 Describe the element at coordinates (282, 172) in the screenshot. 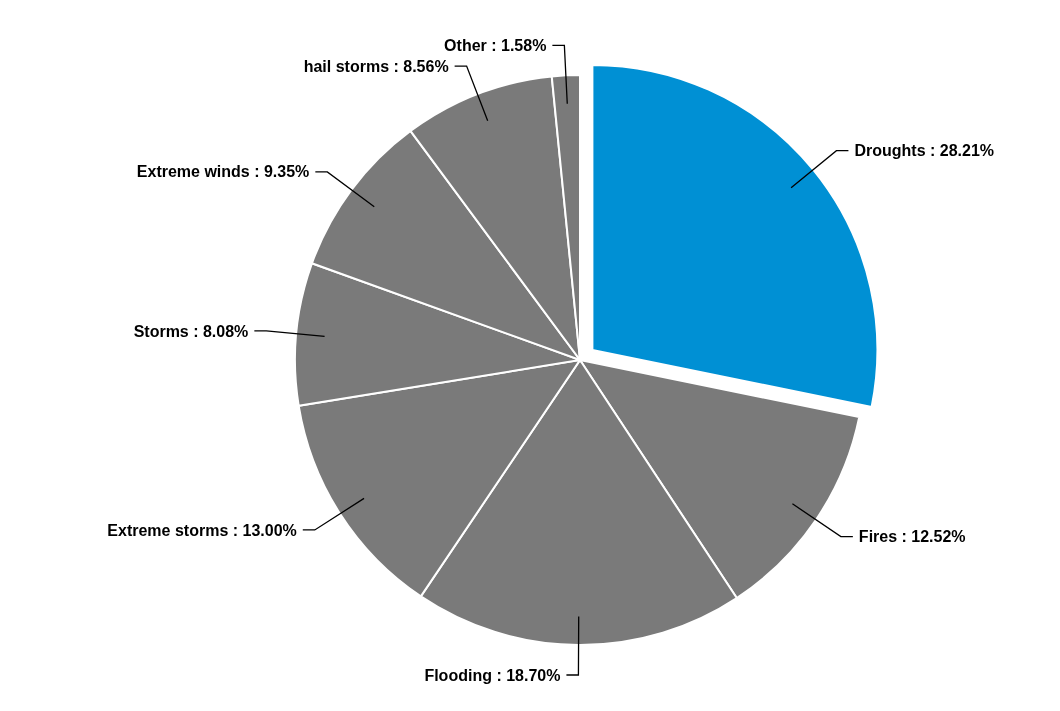

I see `data-label: : 9.35%` at that location.